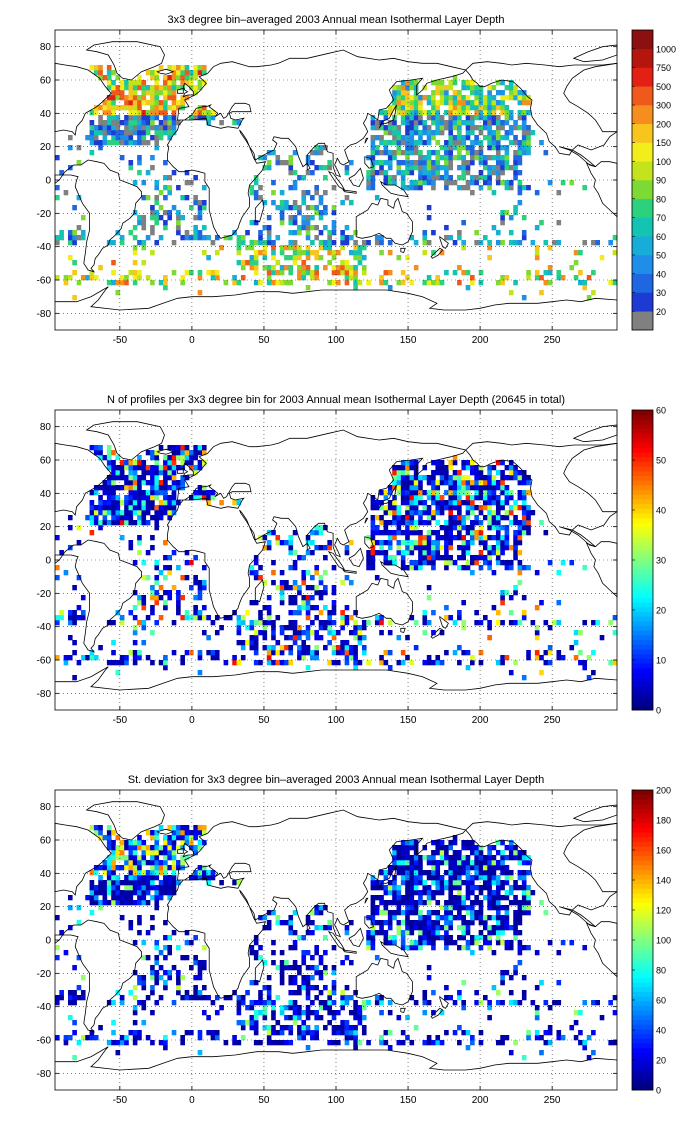  Describe the element at coordinates (663, 821) in the screenshot. I see `colorbar-label: 180` at that location.